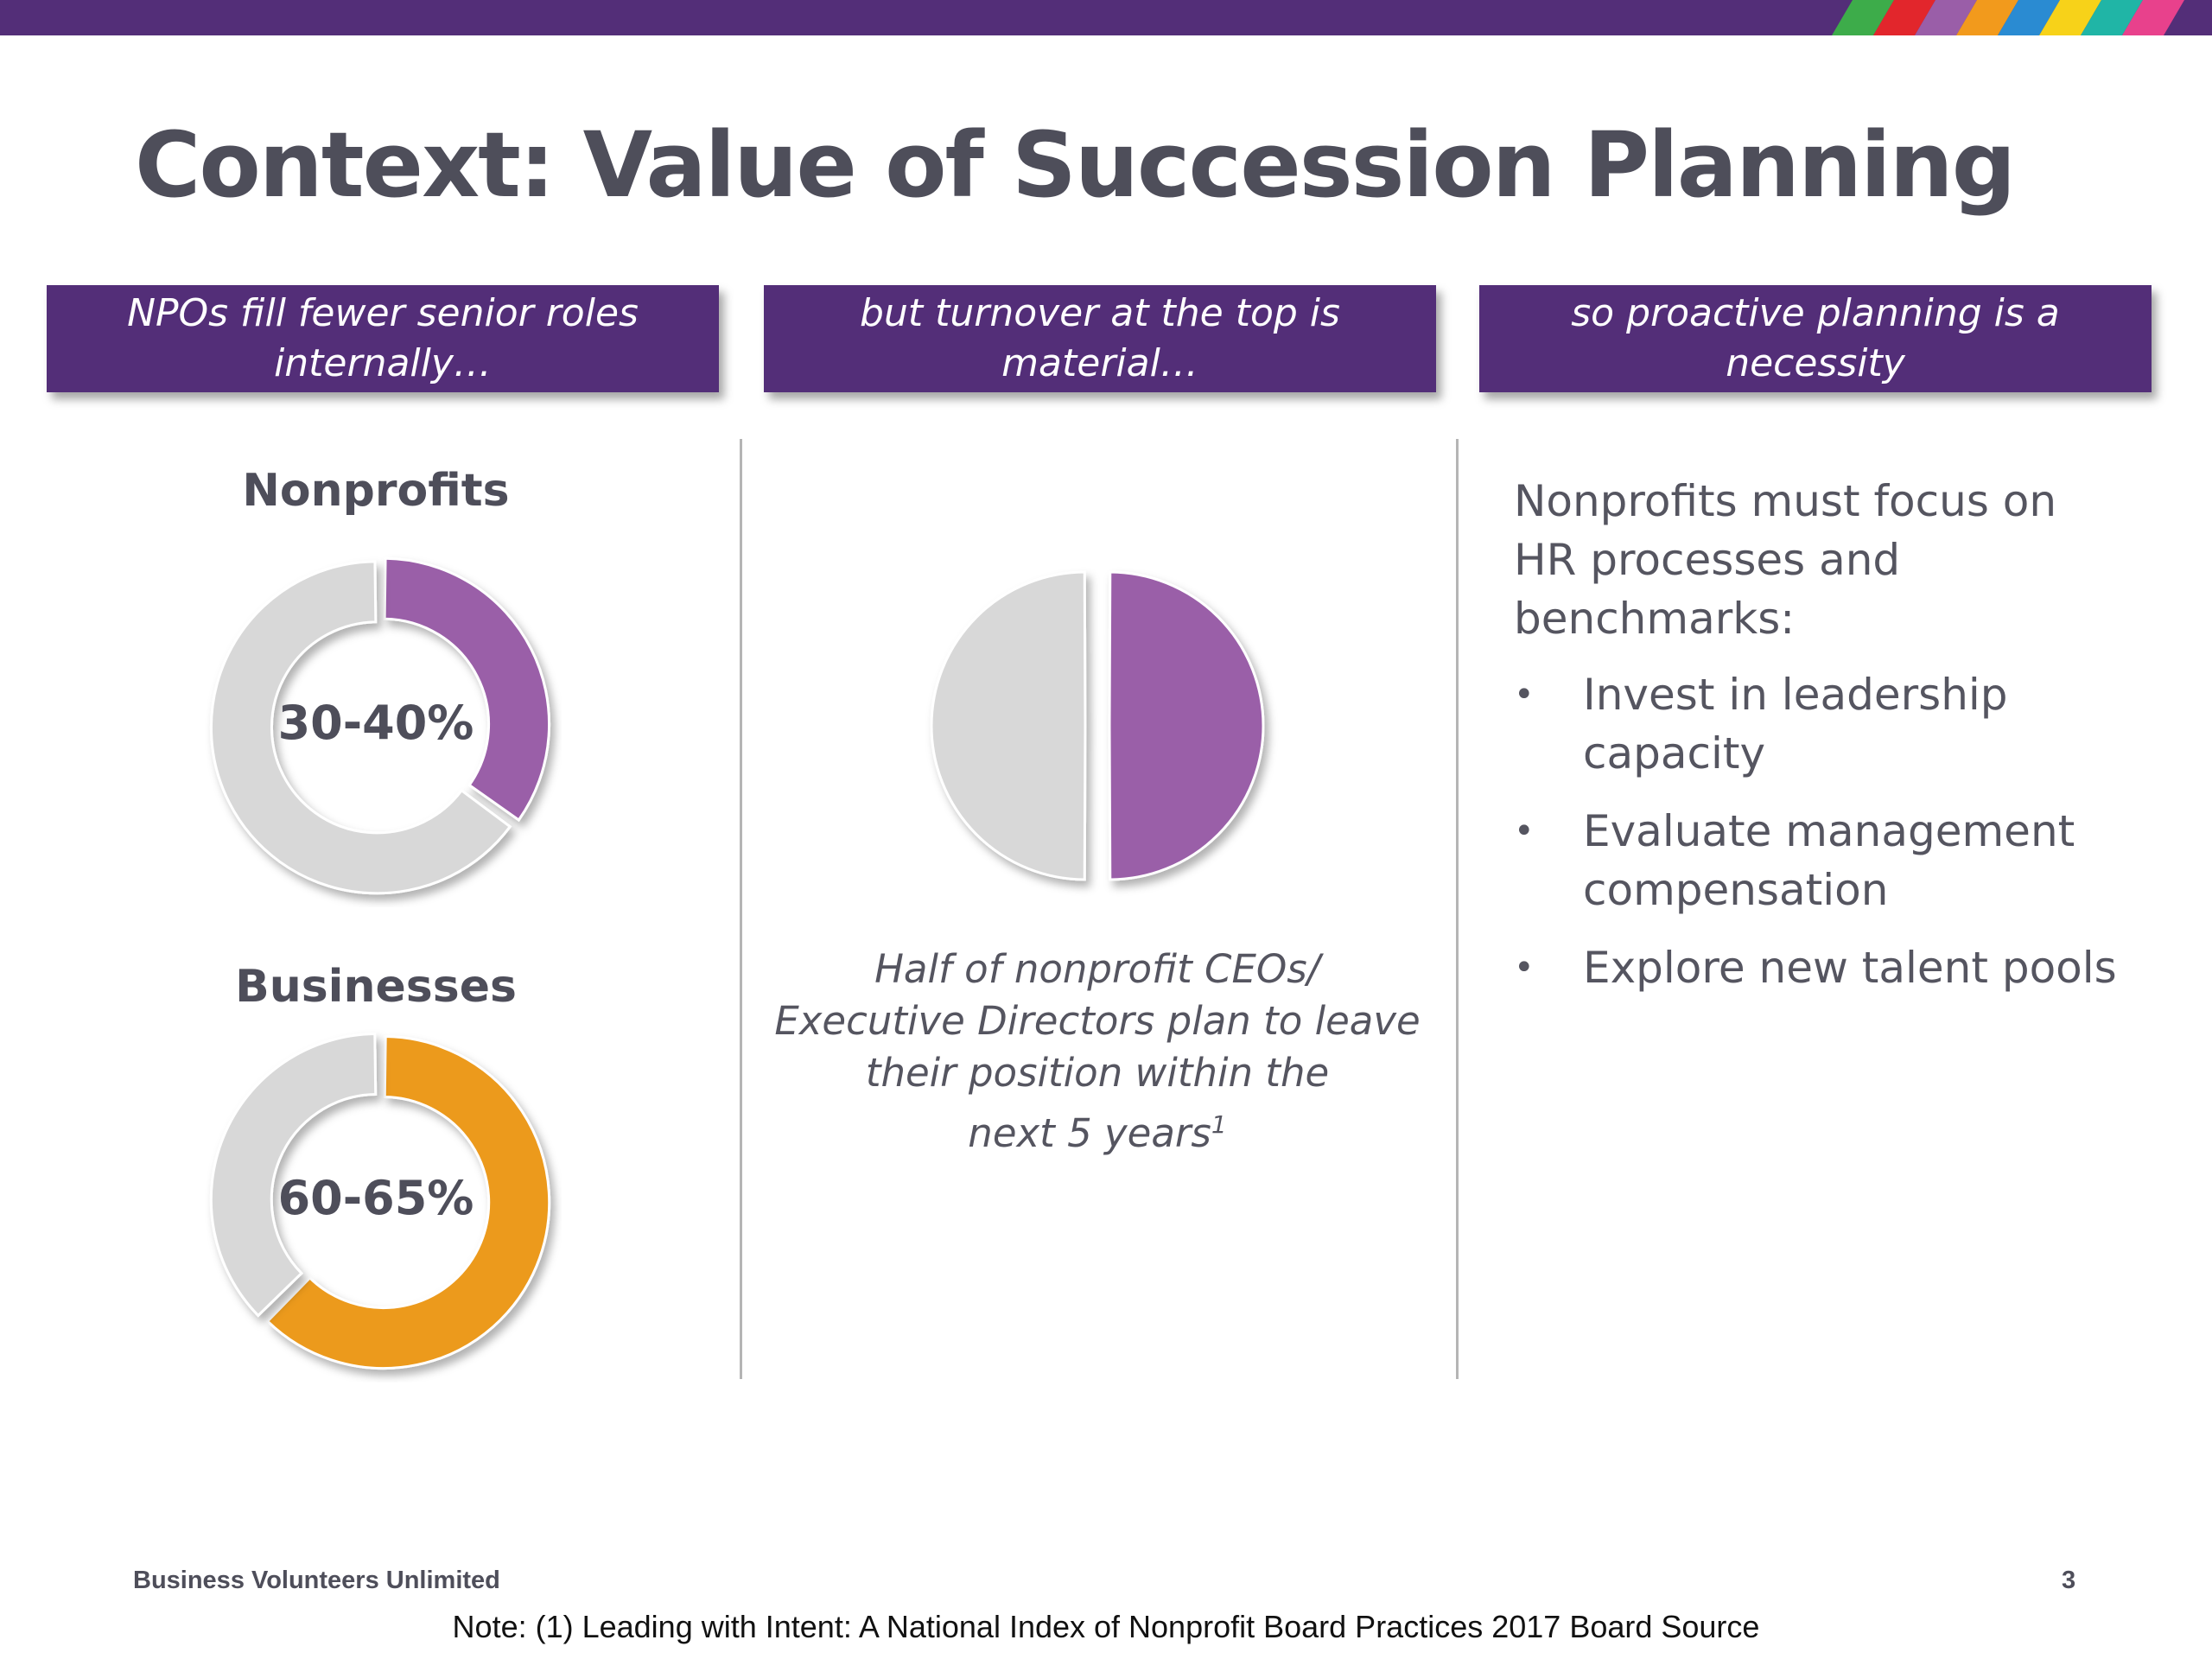 This screenshot has height=1659, width=2212. What do you see at coordinates (2008, 17) in the screenshot?
I see `rainbow-stripes-decoration` at bounding box center [2008, 17].